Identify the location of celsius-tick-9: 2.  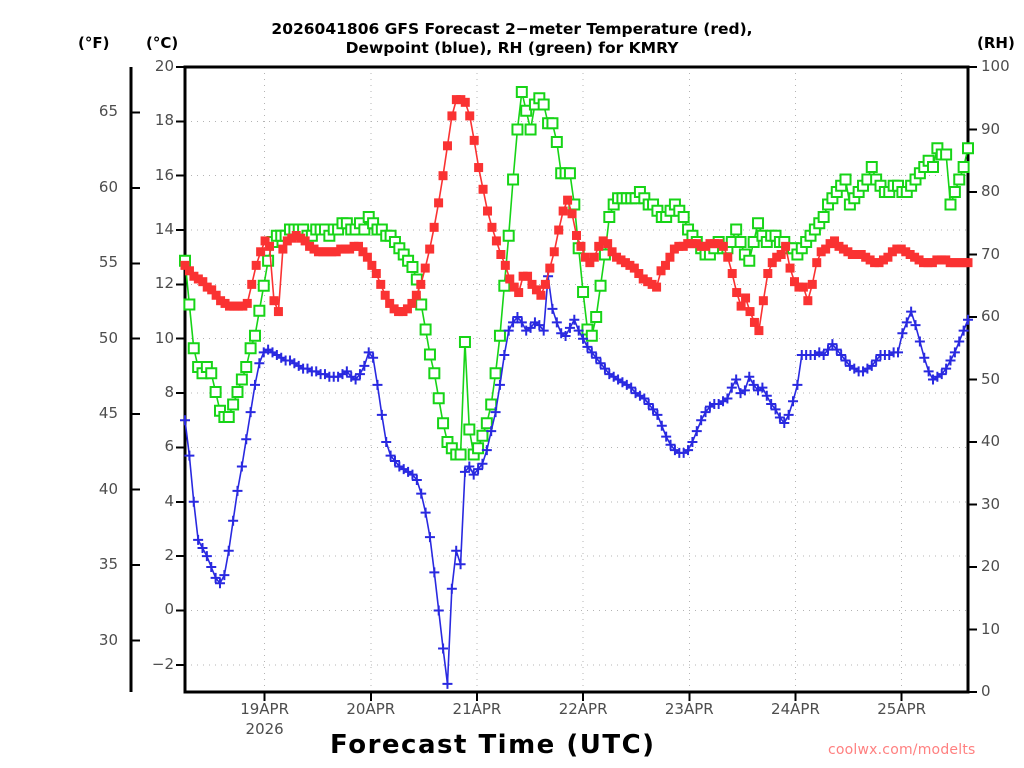
(169, 555).